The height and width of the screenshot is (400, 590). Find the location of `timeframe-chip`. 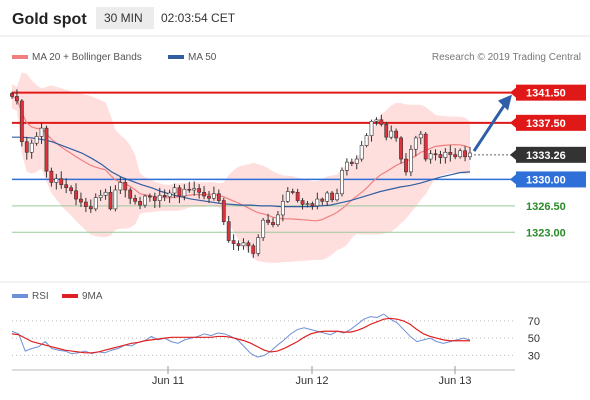

timeframe-chip is located at coordinates (125, 18).